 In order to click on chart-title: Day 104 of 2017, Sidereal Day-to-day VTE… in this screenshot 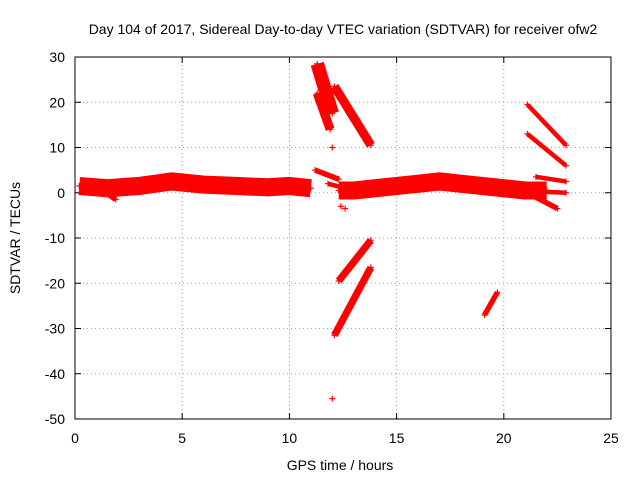, I will do `click(343, 29)`.